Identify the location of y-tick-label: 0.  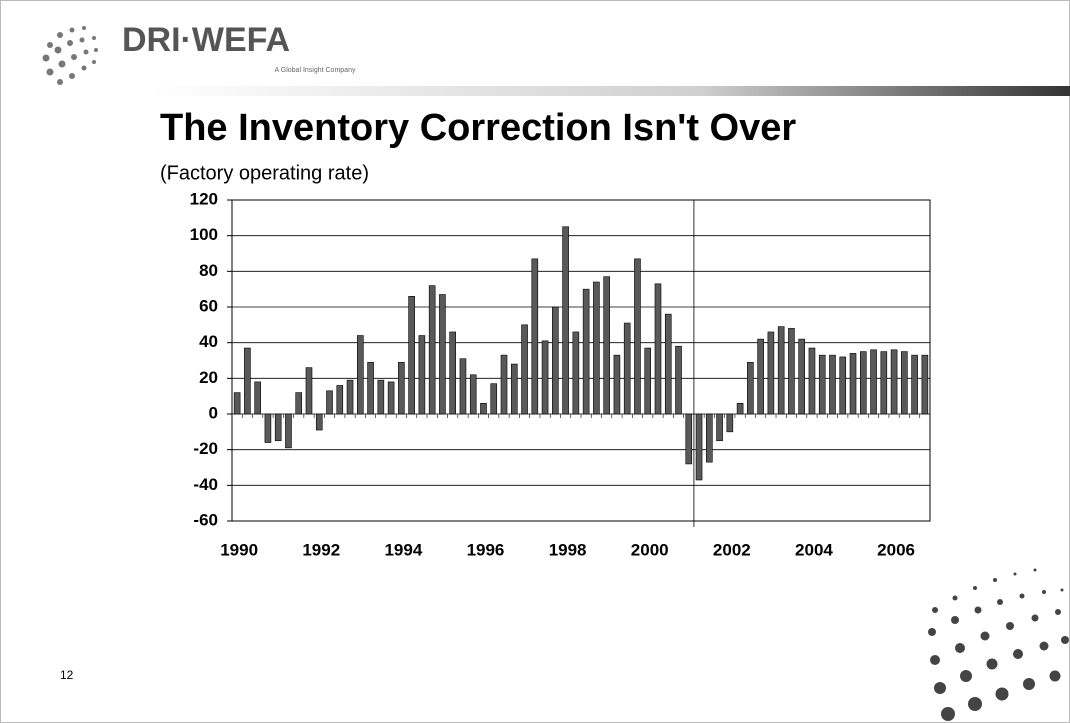
(213, 412).